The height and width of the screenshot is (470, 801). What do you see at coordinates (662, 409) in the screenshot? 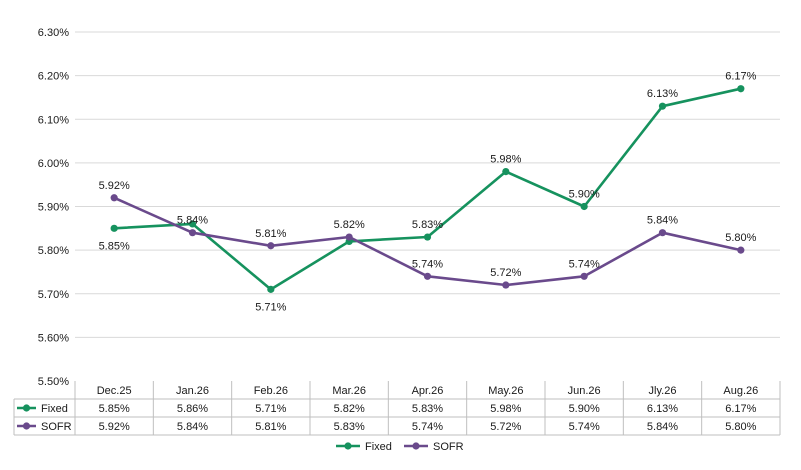
I see `table-cell: 6.13%` at bounding box center [662, 409].